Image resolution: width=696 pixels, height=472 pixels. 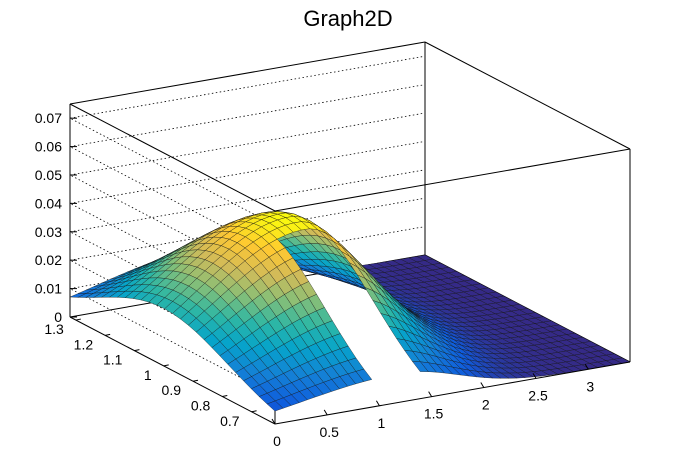 I want to click on y-tick-label: 1.2, so click(x=84, y=344).